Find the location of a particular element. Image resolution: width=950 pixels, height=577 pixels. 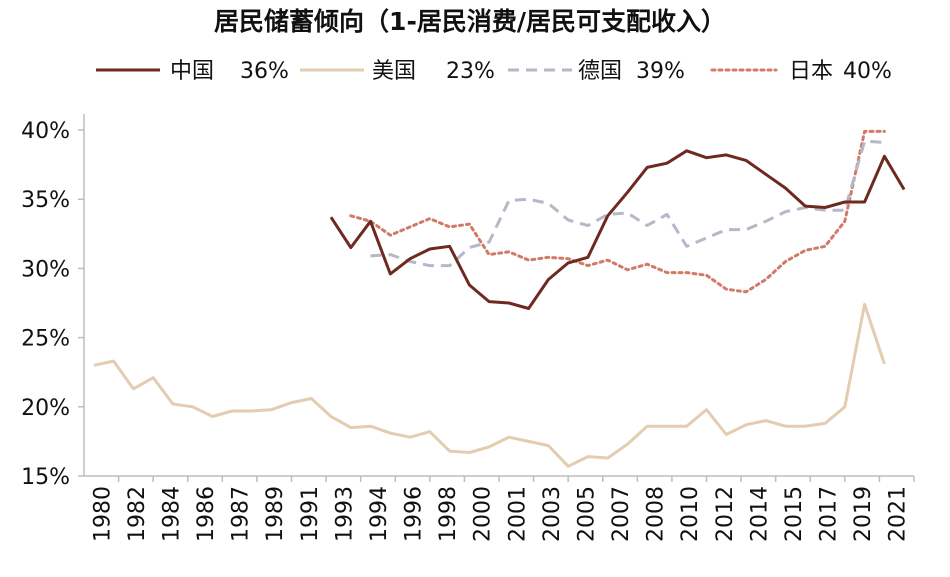

legend-item: 中国 36% is located at coordinates (192, 71).